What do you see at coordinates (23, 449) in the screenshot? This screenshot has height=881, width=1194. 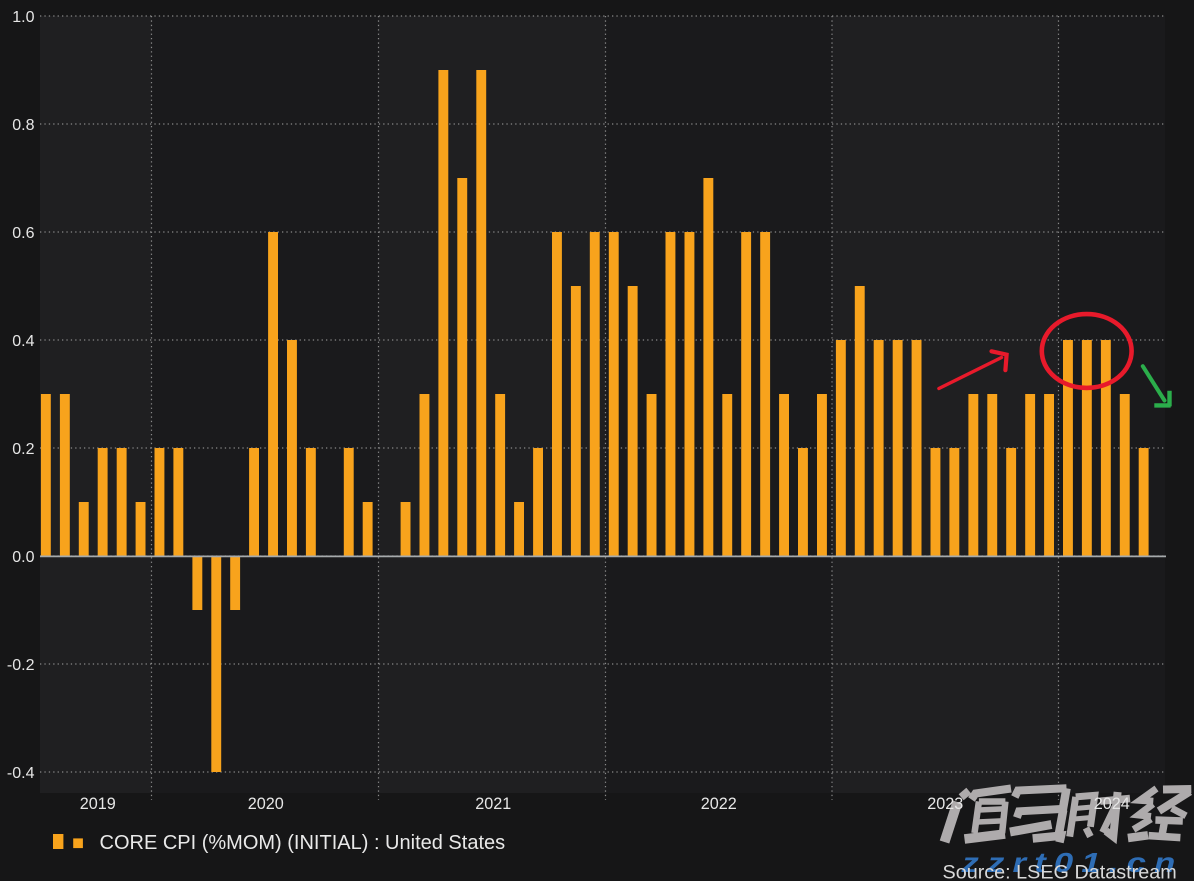 I see `svg-text: 0.2` at bounding box center [23, 449].